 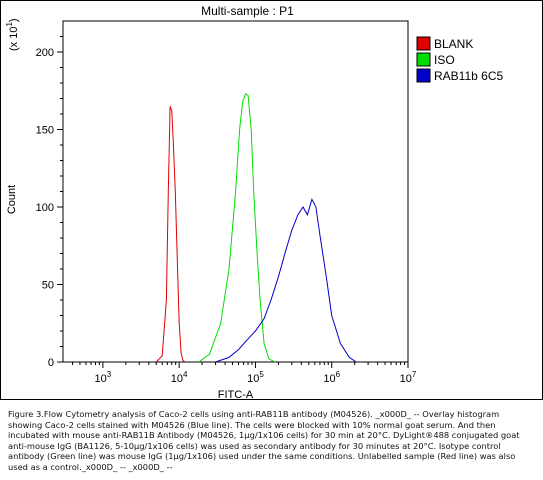 I want to click on x-tick-label: 10⁷, so click(x=408, y=377).